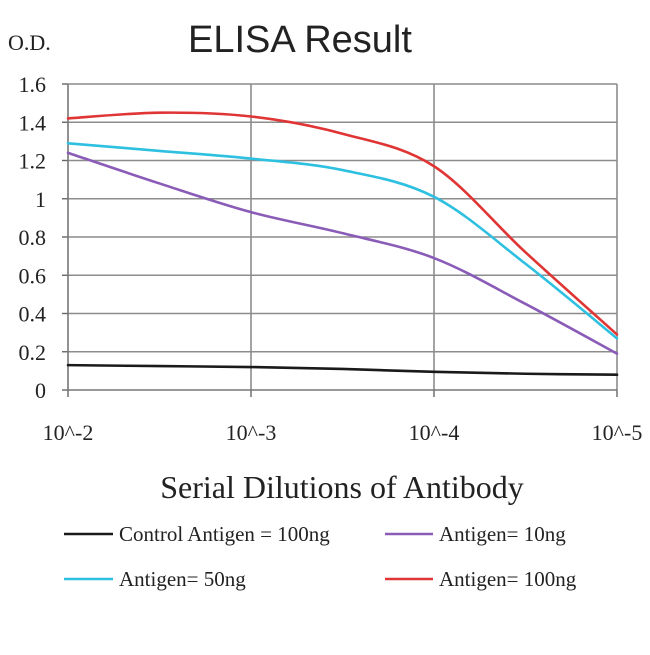 The image size is (650, 655). I want to click on chart-title: ELISA Result, so click(300, 40).